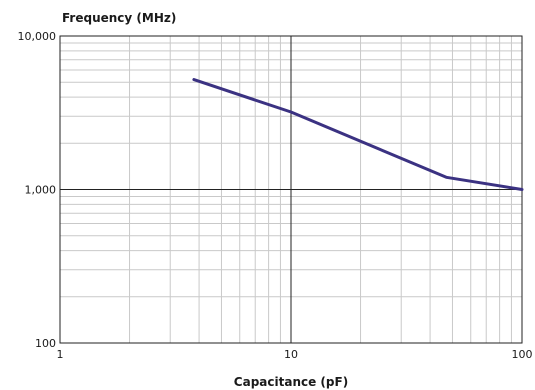 The image size is (535, 390). What do you see at coordinates (60, 354) in the screenshot?
I see `x-tick-label: 1` at bounding box center [60, 354].